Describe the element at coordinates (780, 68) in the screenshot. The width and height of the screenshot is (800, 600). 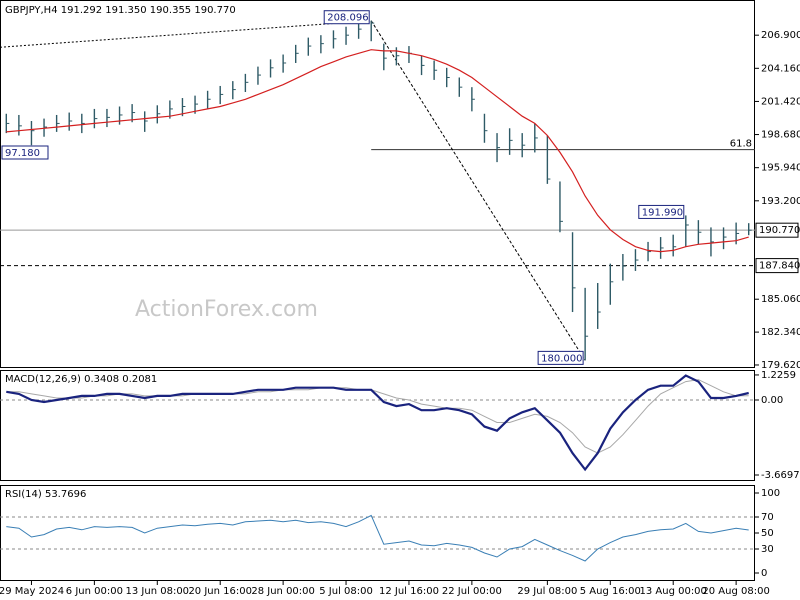
I see `y-tick-label: 204.160` at that location.